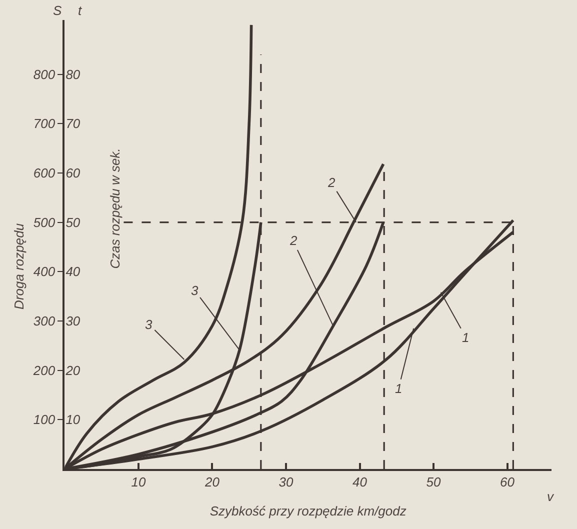 The image size is (577, 529). I want to click on y2-tick-label: 50, so click(73, 222).